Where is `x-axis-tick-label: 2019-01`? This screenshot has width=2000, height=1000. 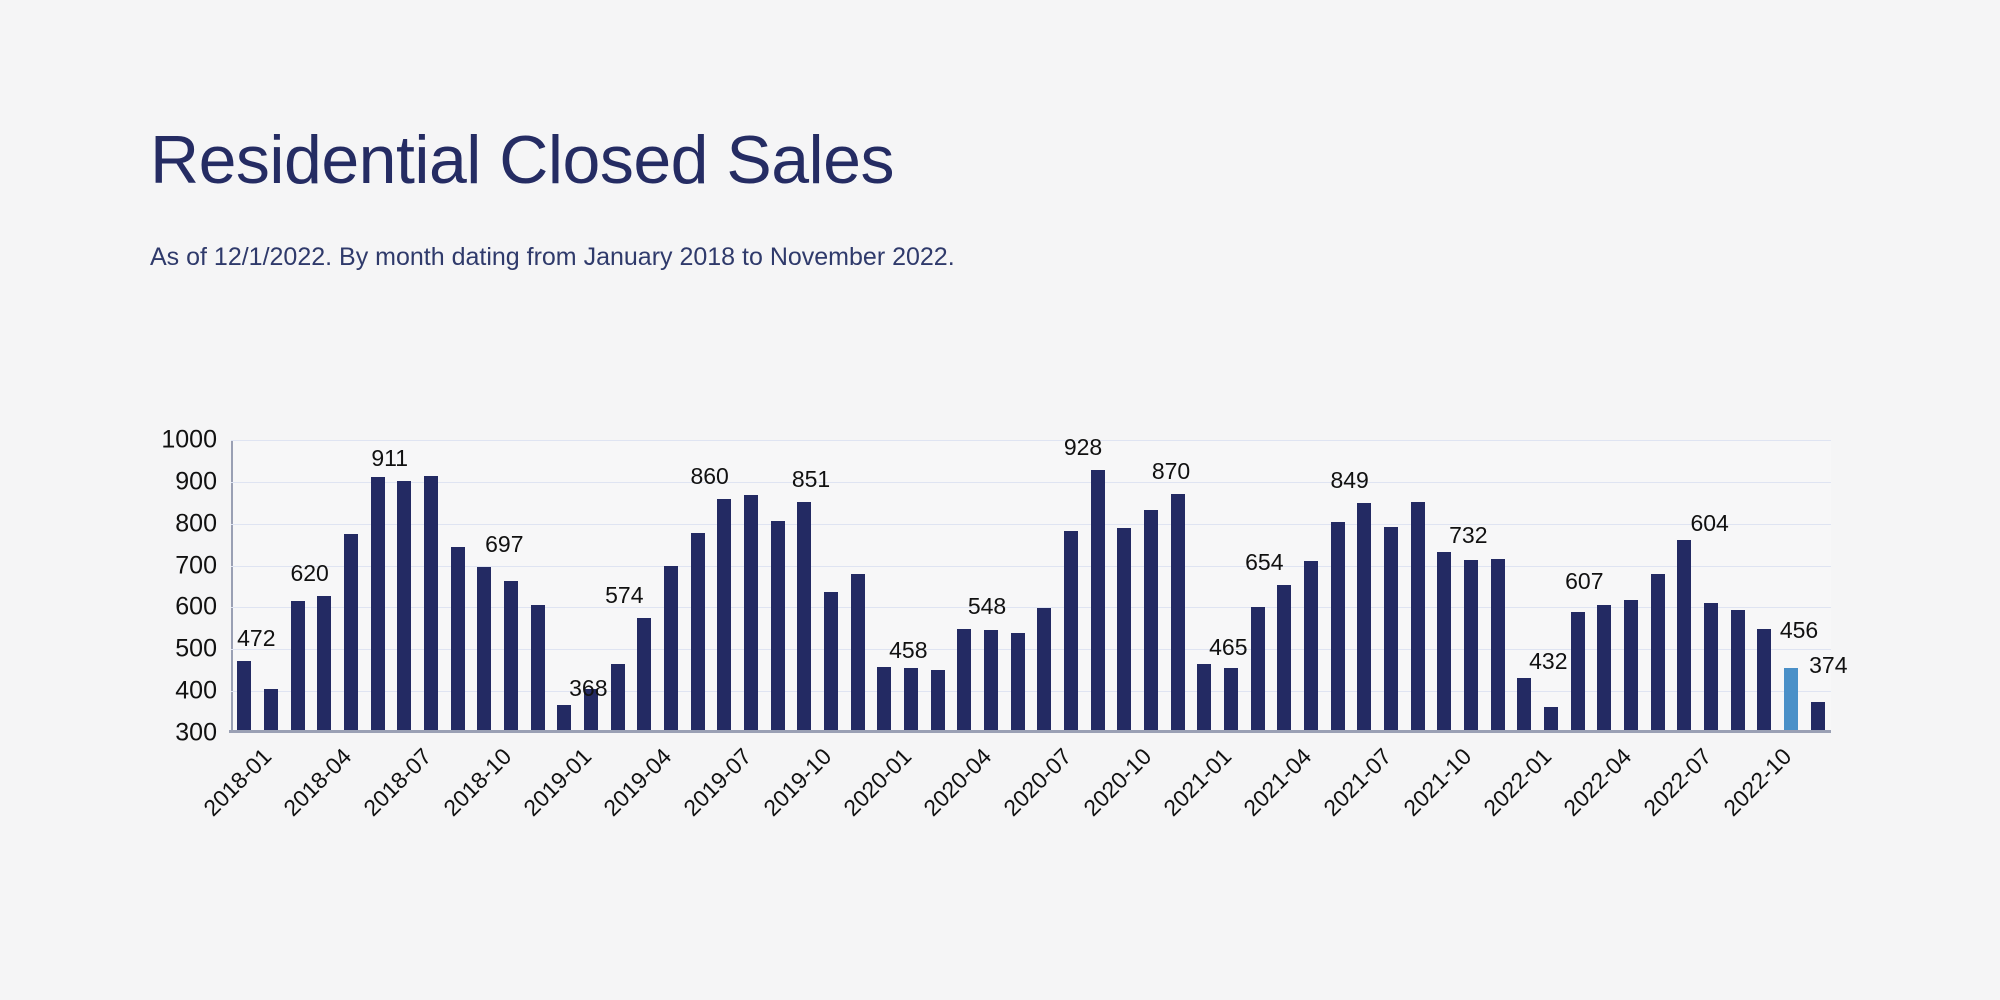
x-axis-tick-label: 2019-01 is located at coordinates (557, 782).